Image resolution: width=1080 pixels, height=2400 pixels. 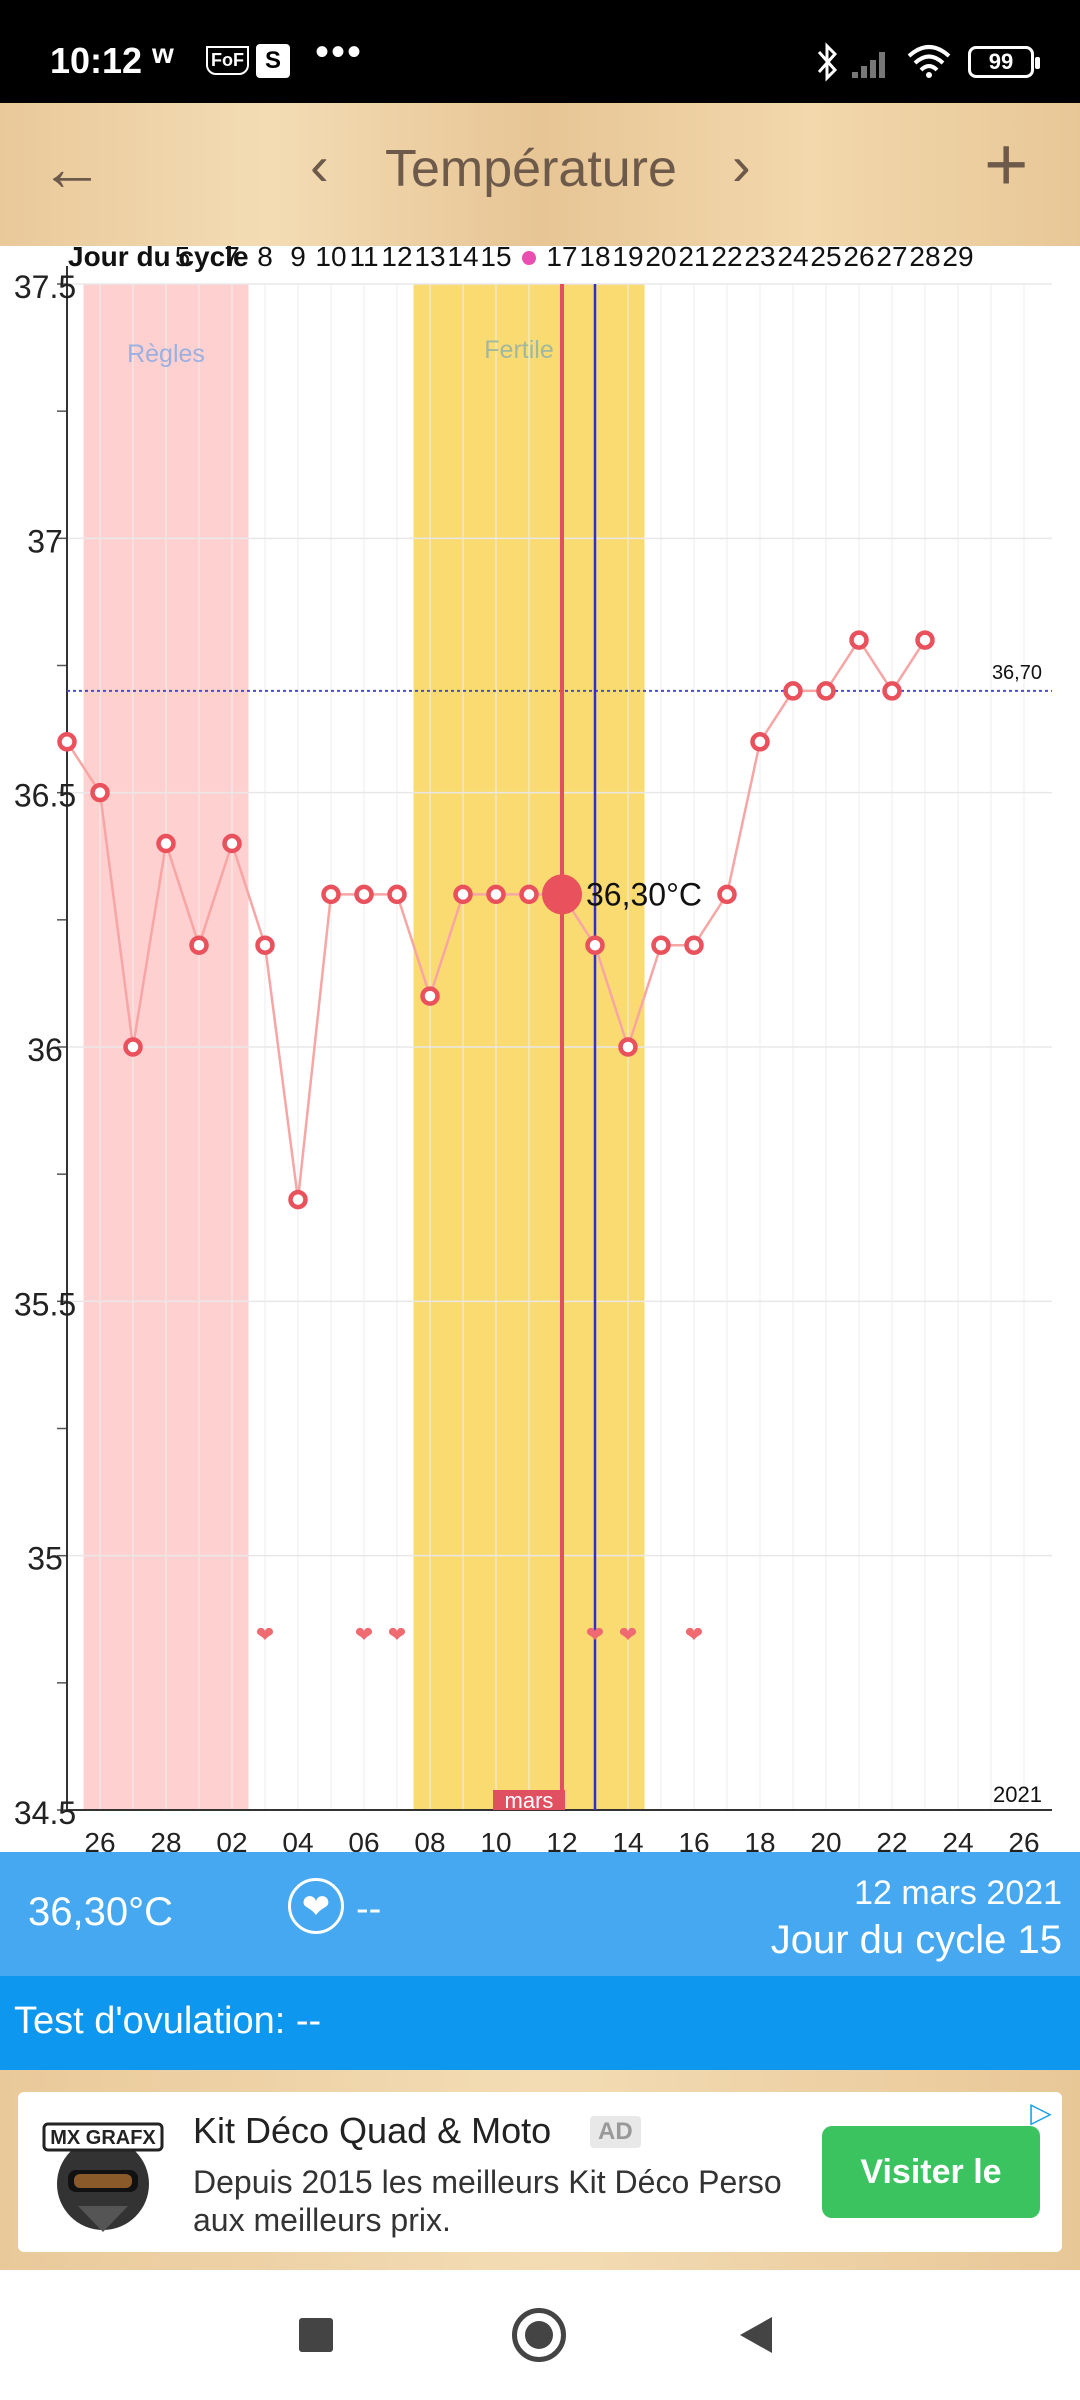 I want to click on w-app-icon: w, so click(x=163, y=53).